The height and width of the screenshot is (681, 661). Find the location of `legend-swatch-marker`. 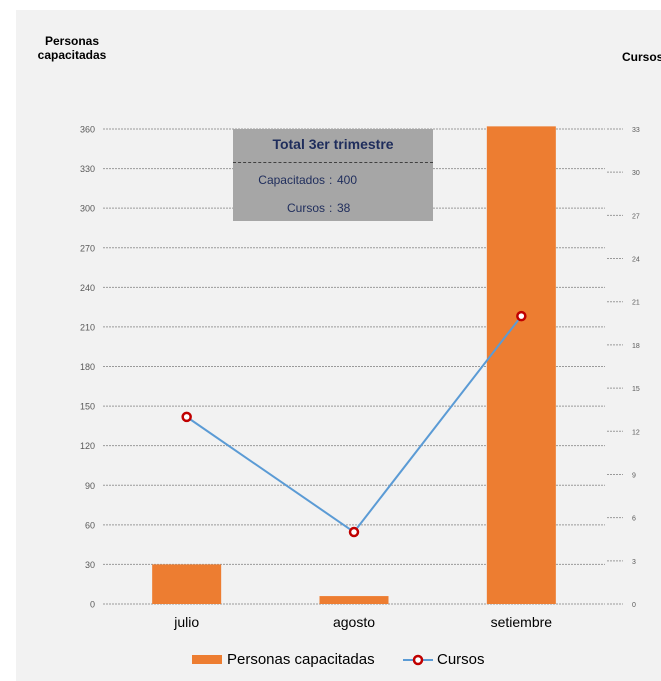

legend-swatch-marker is located at coordinates (418, 660).